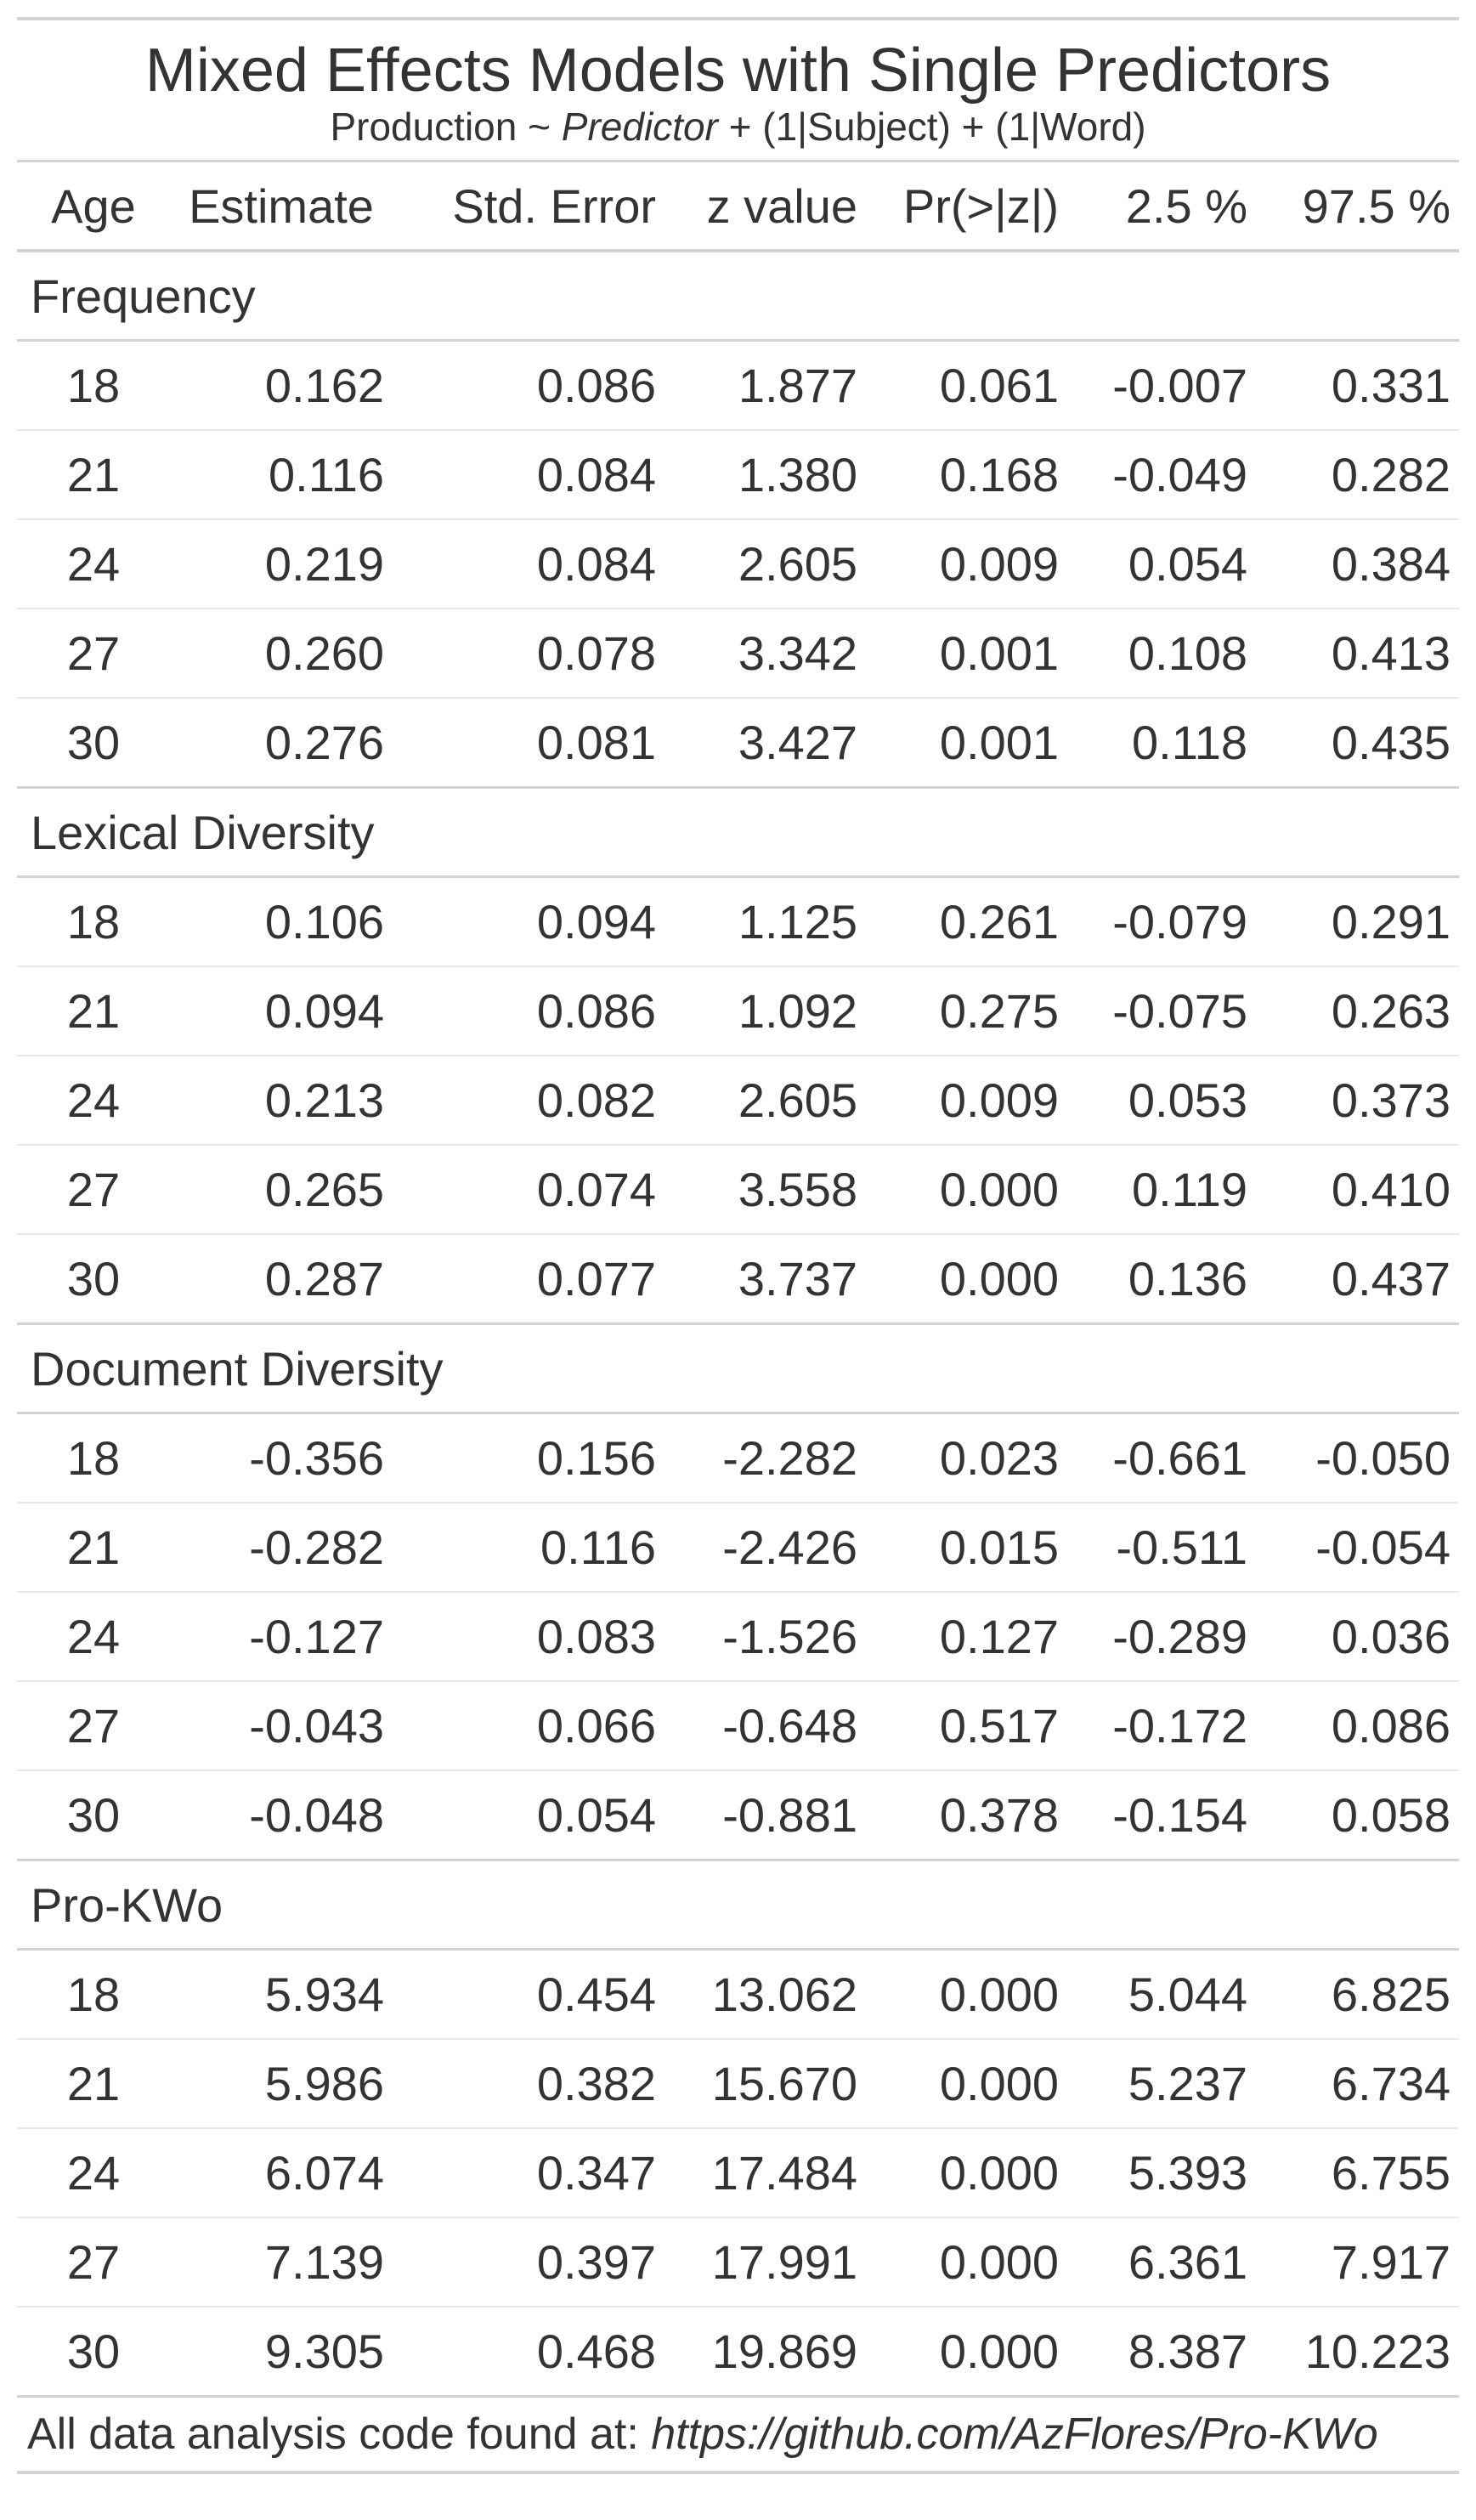 The height and width of the screenshot is (2520, 1476). I want to click on column-header-ci-upper: 97.5 %, so click(1357, 207).